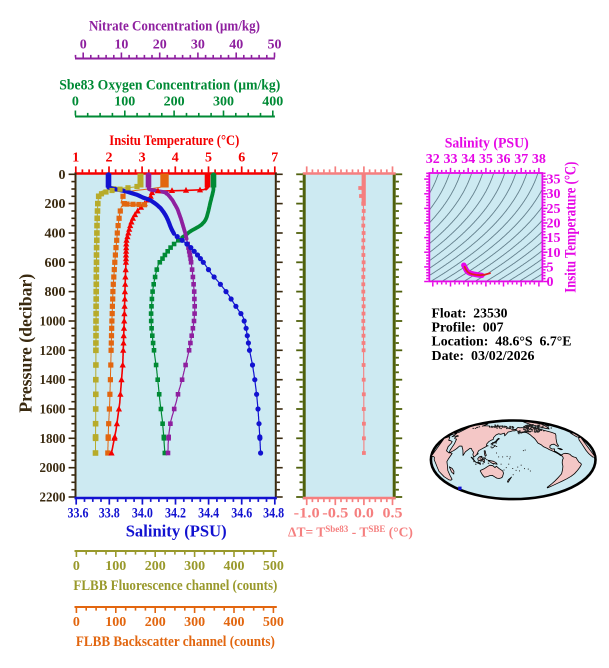  Describe the element at coordinates (109, 158) in the screenshot. I see `svg-text: 2` at that location.